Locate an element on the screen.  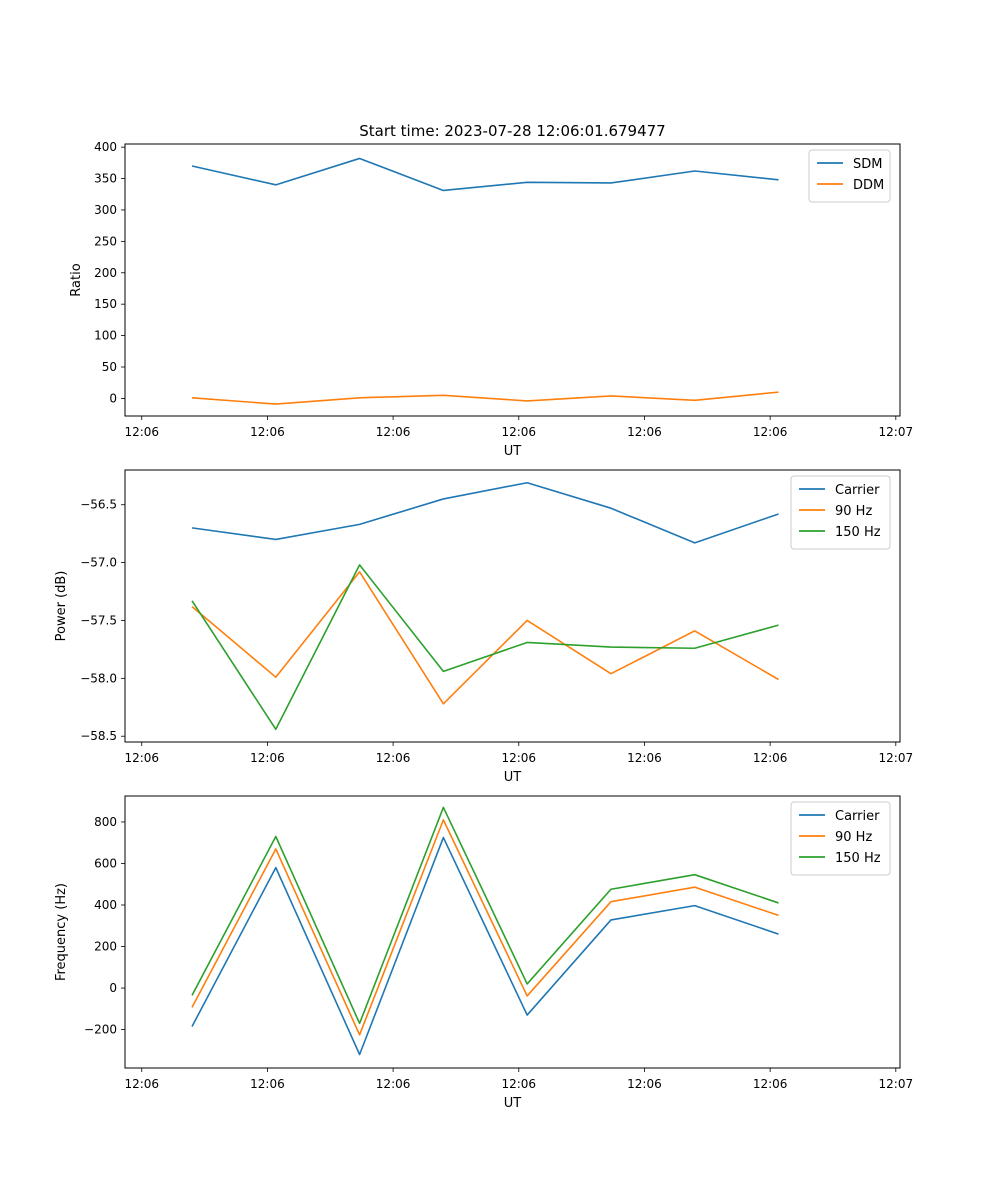
y-tick-label: 800 is located at coordinates (105, 822).